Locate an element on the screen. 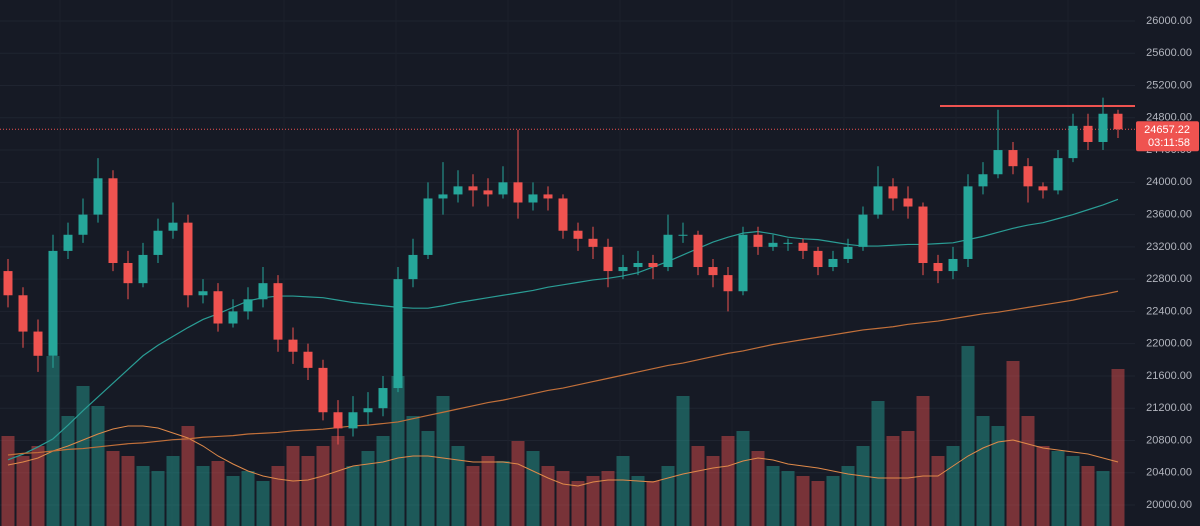  price-label-box is located at coordinates (1167, 136).